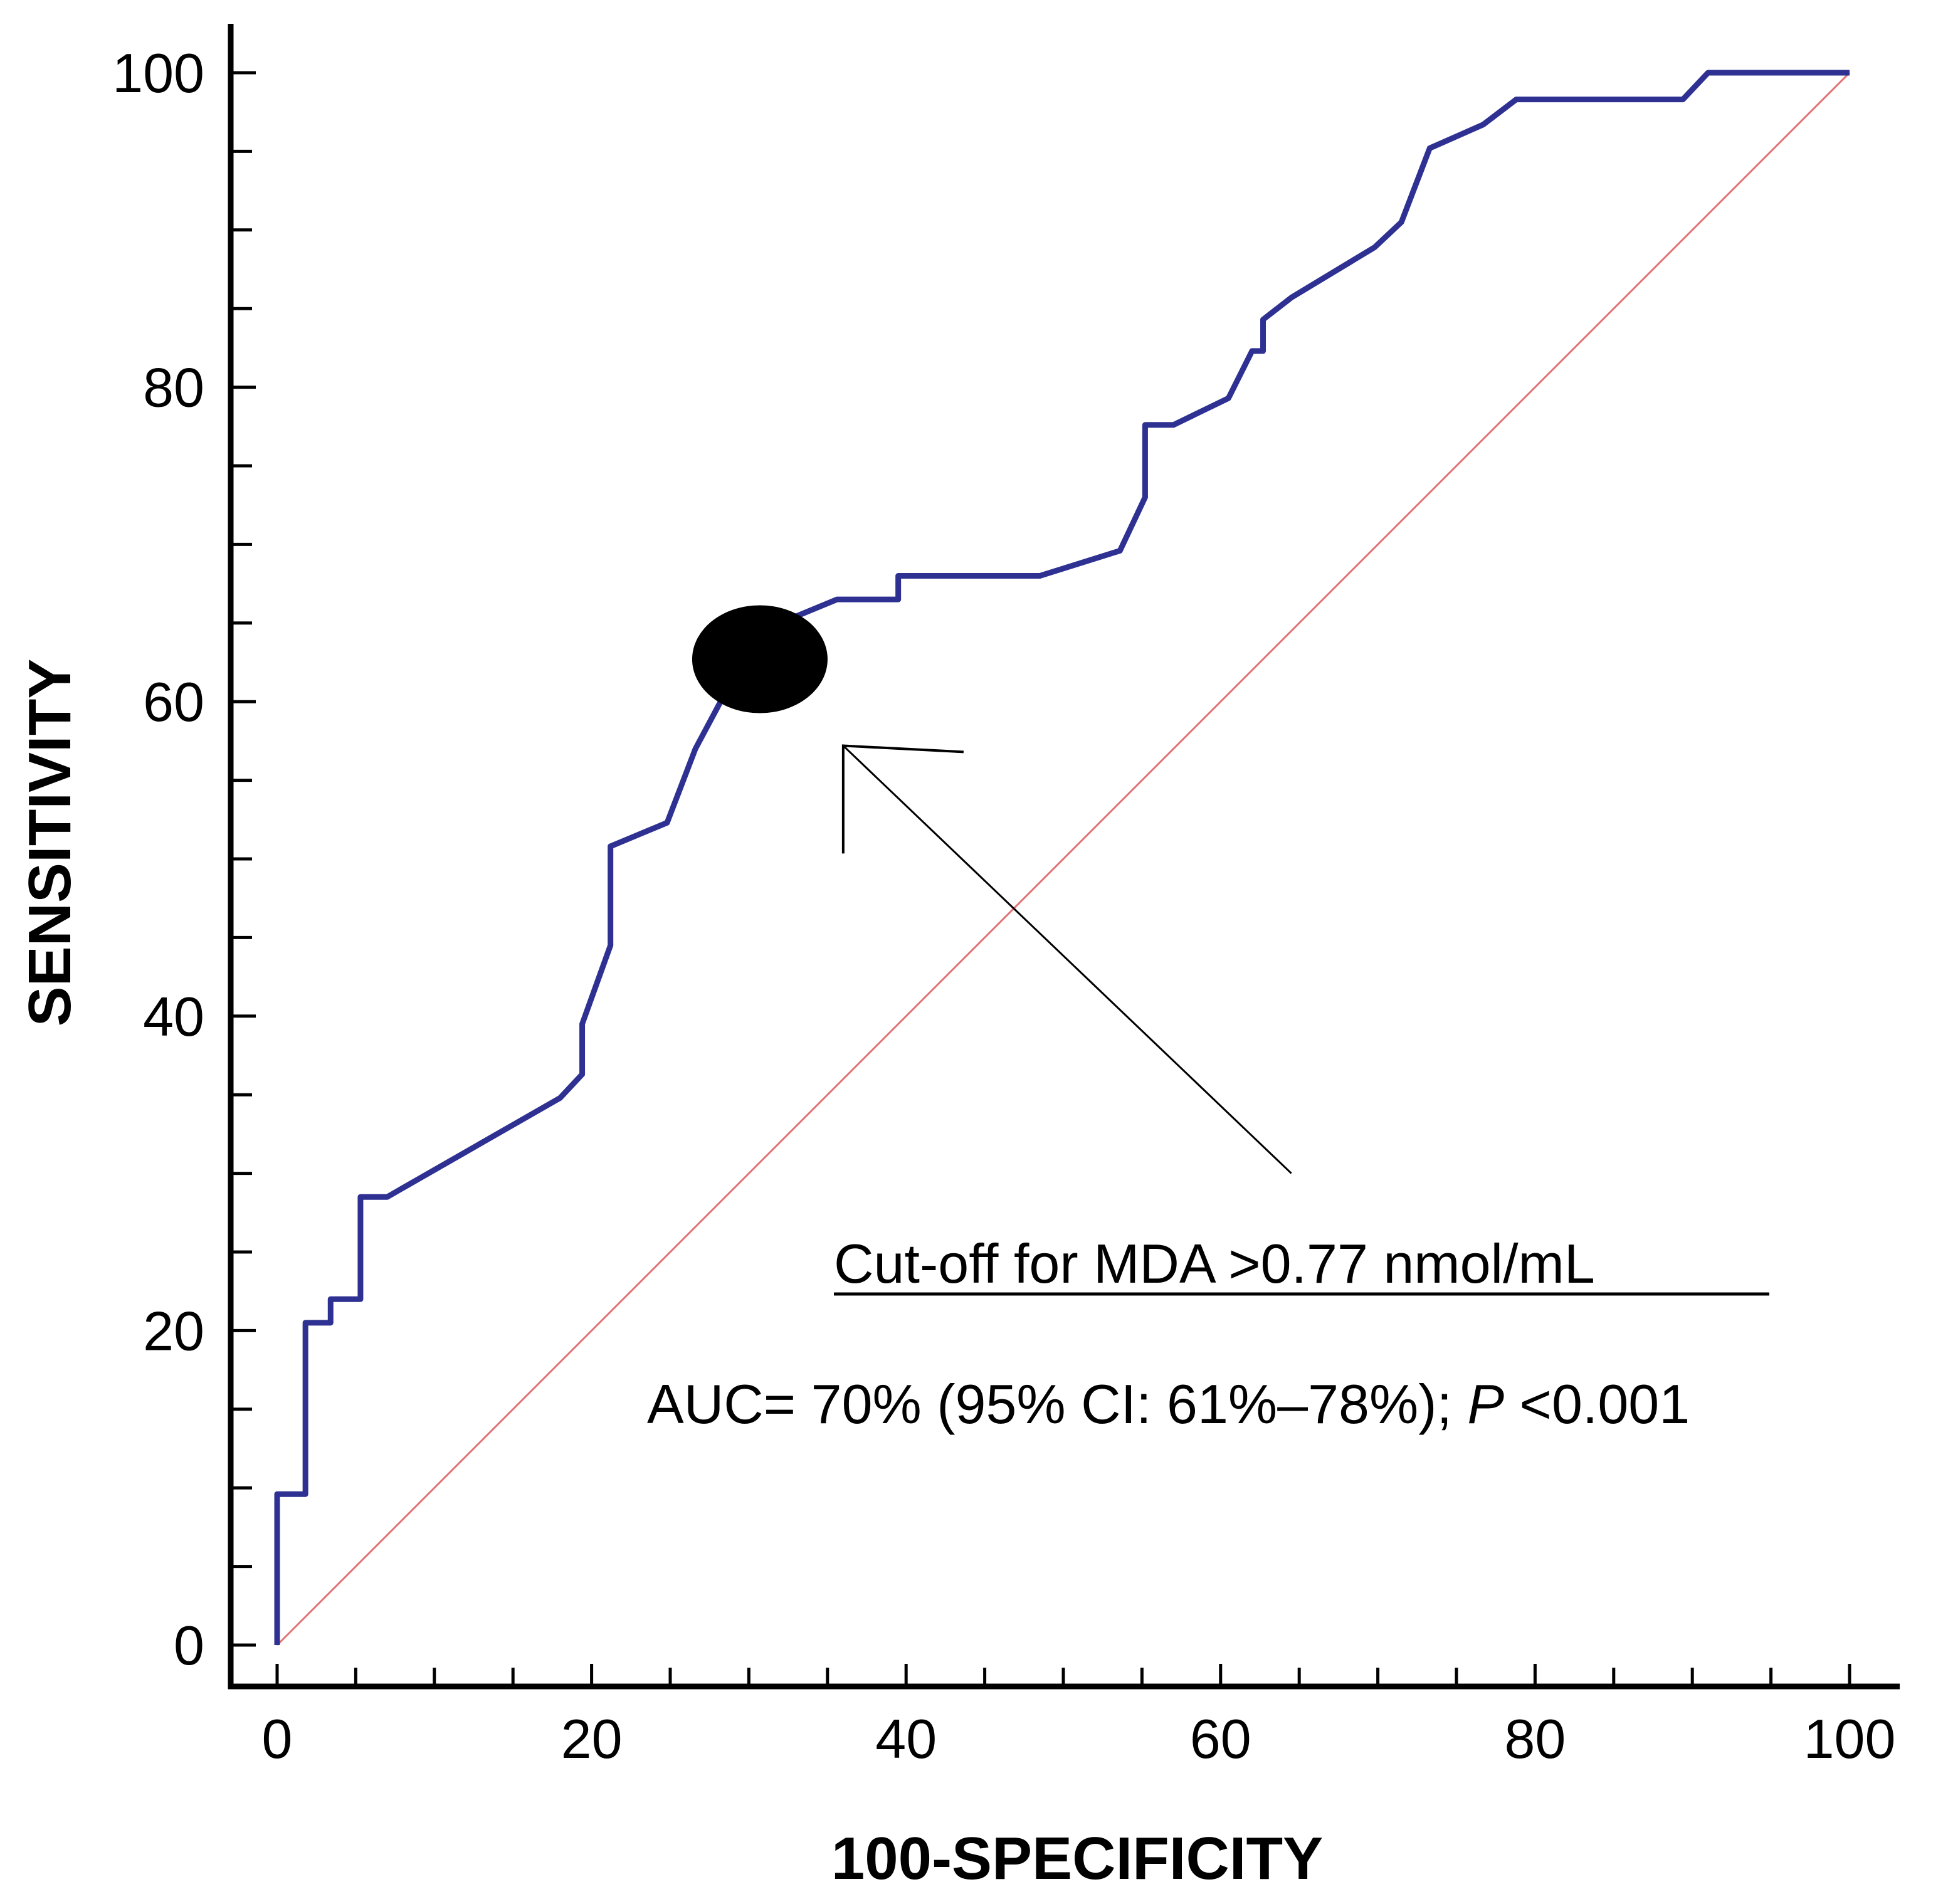  I want to click on marker-layer, so click(992, 890).